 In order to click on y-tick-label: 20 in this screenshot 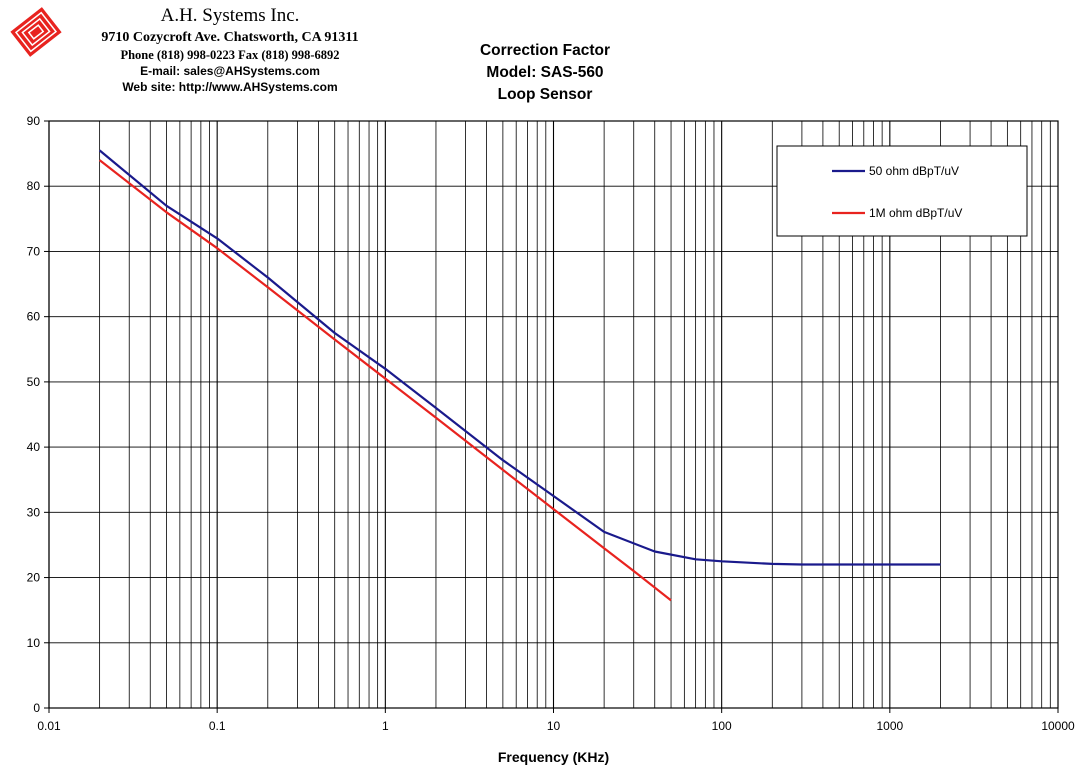, I will do `click(34, 578)`.